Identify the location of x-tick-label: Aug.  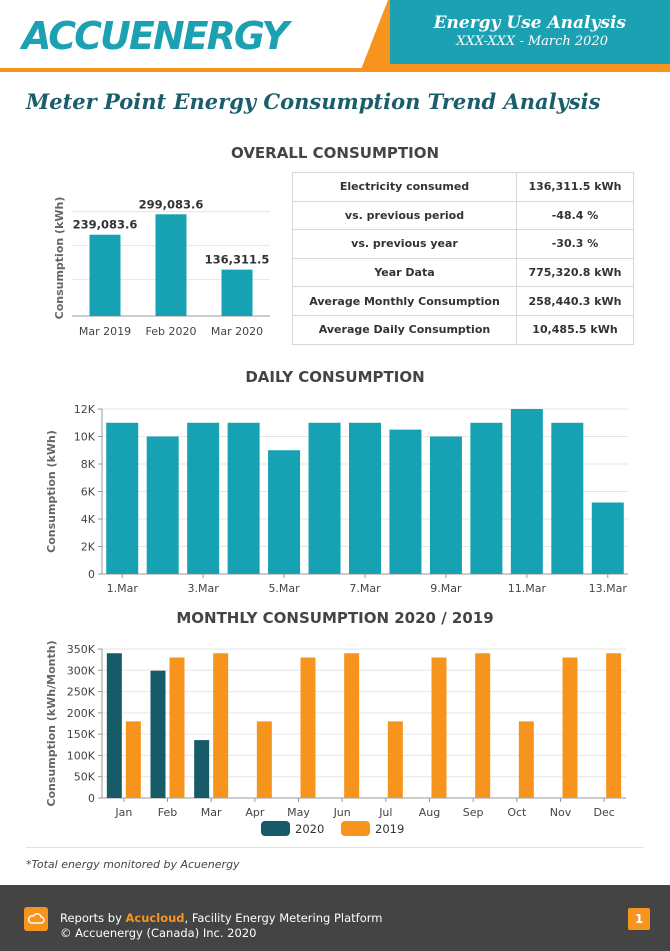
(429, 812).